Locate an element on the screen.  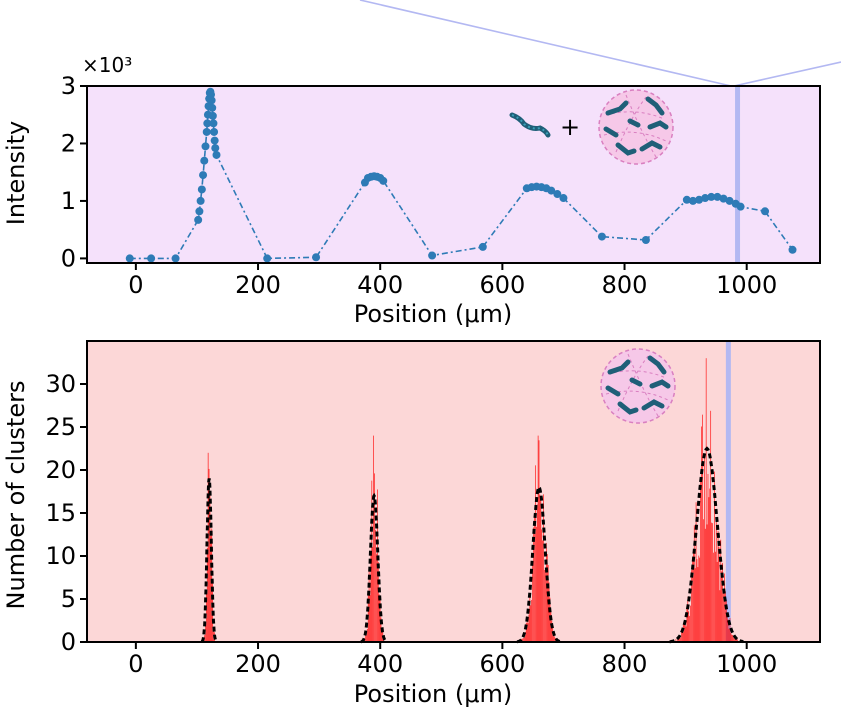
cluster-illustration-top is located at coordinates (636, 127).